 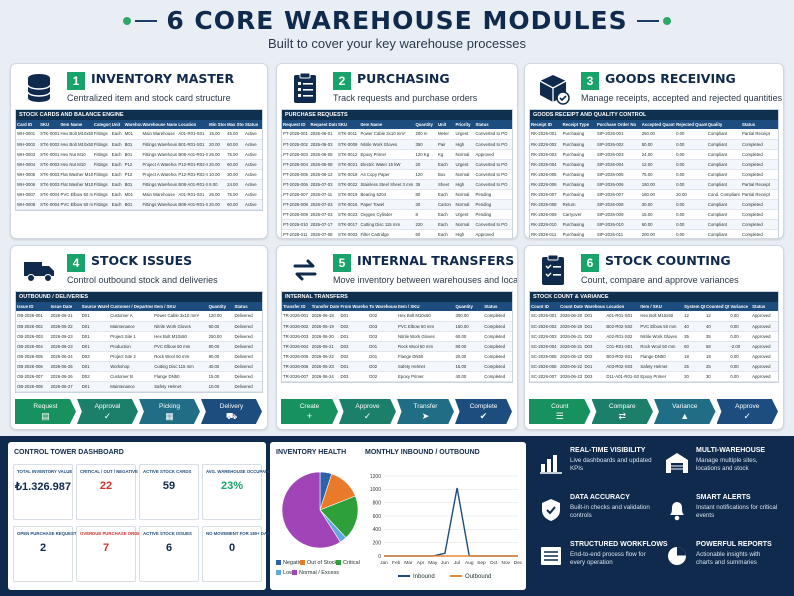 I want to click on flow-step-request: Request ▤, so click(x=45, y=411).